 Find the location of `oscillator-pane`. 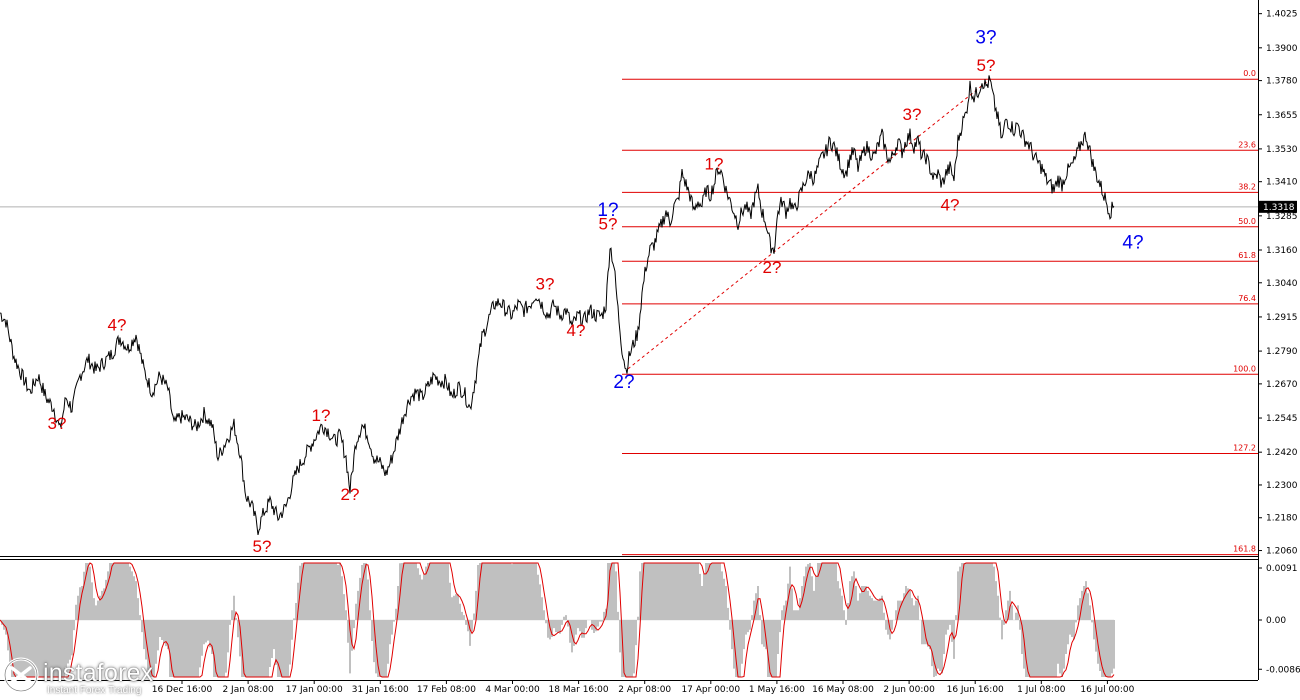

oscillator-pane is located at coordinates (557, 620).